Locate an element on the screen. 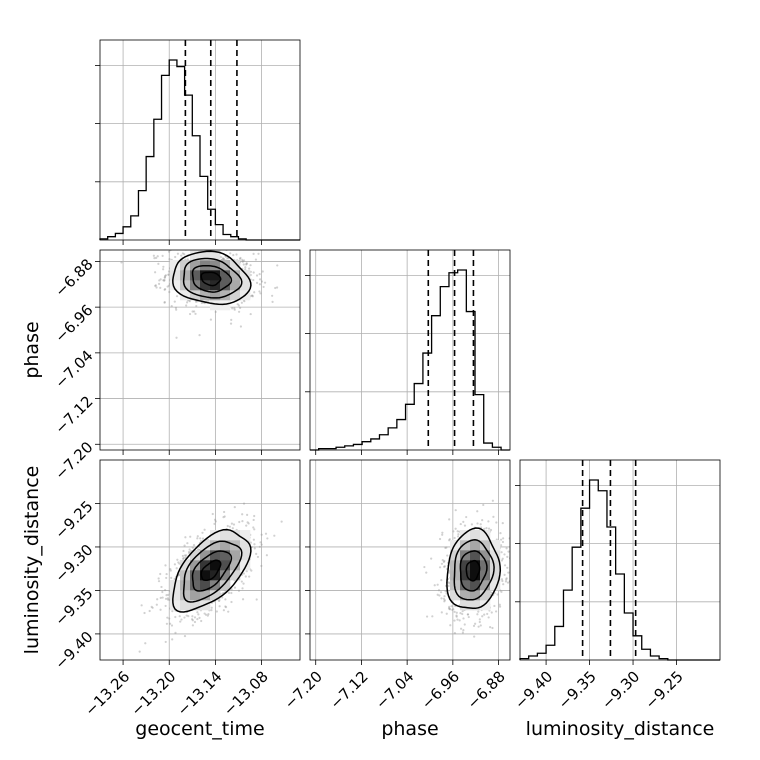 This screenshot has width=760, height=760. x-tick-label: −13.20 is located at coordinates (154, 694).